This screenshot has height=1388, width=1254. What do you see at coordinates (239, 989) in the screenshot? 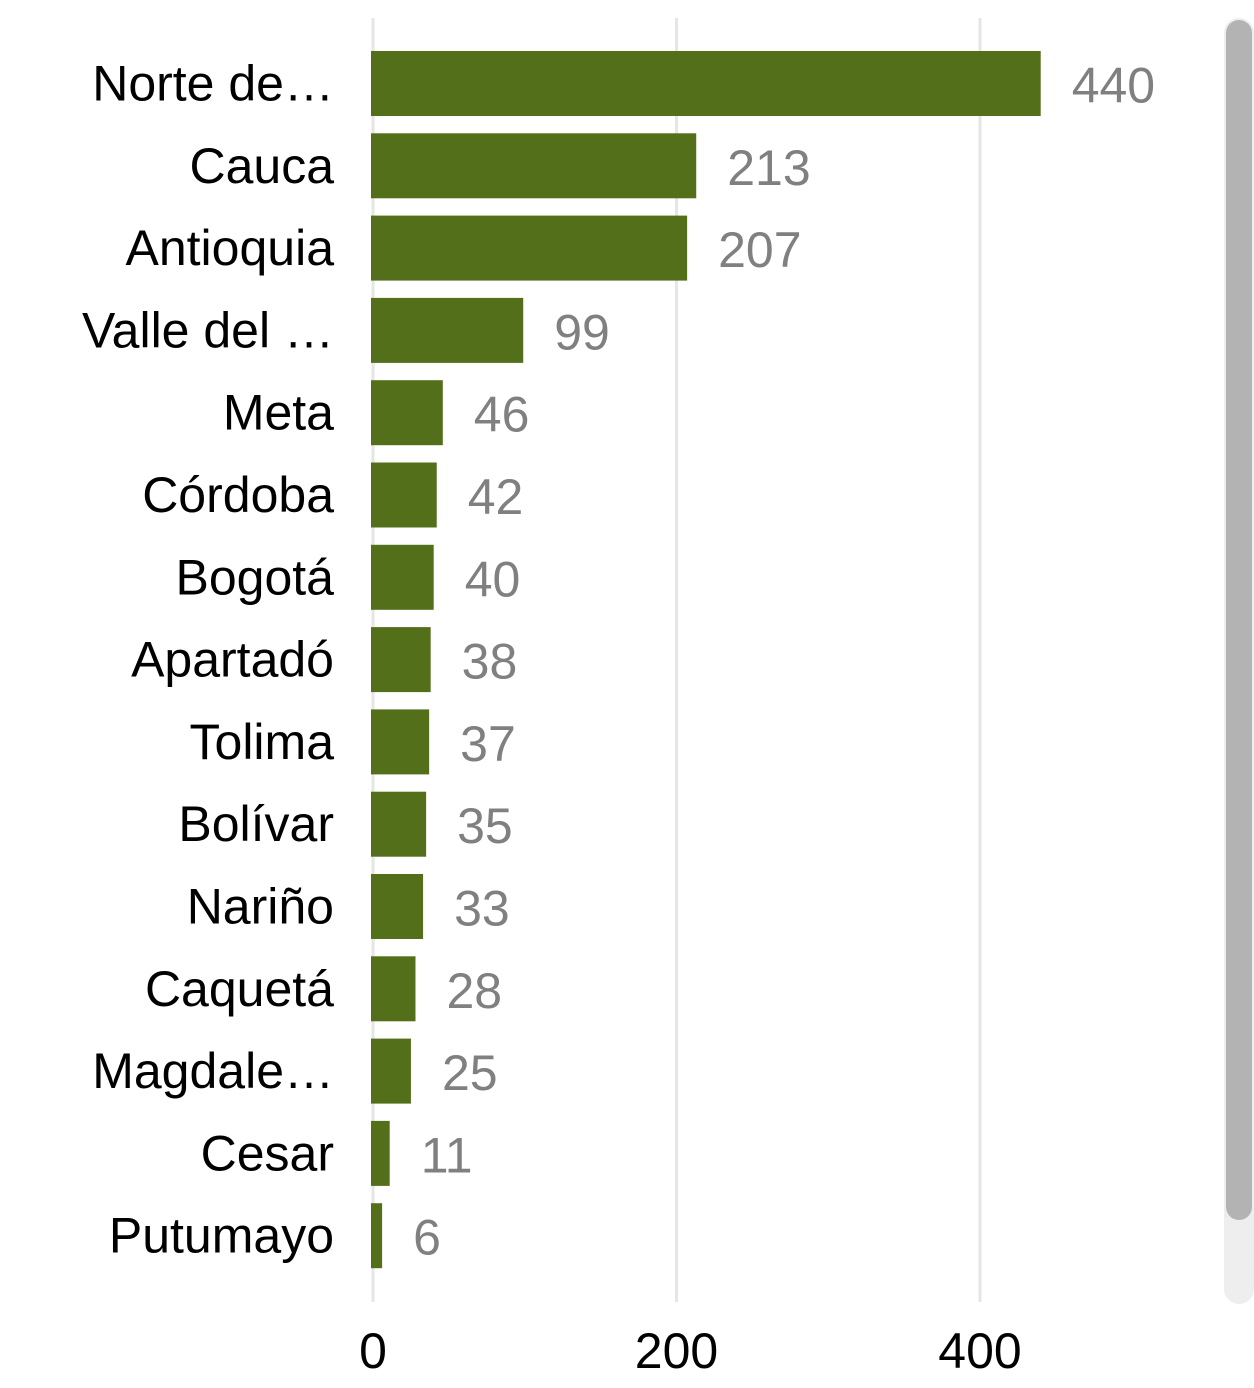
I see `category-label-11: Caquetá` at bounding box center [239, 989].